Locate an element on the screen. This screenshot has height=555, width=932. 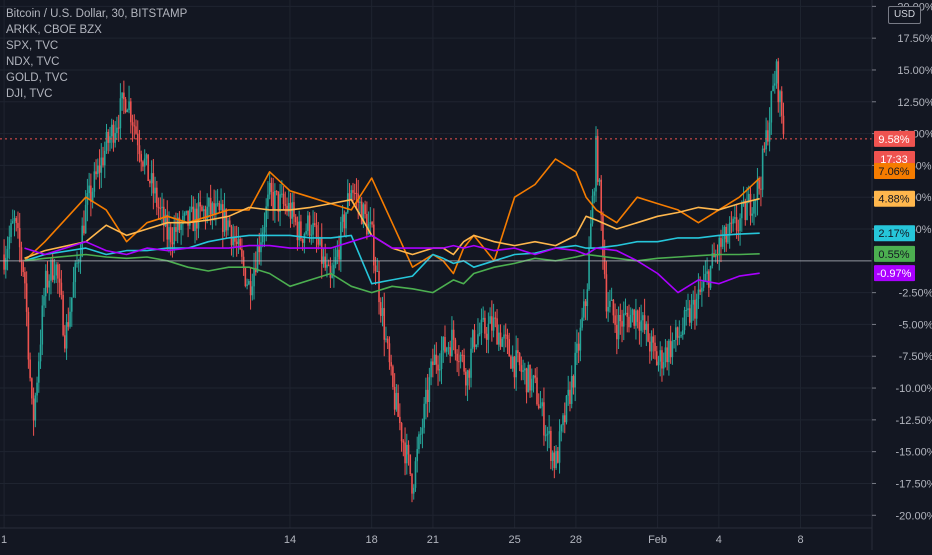
y-tick-label: -10.00% is located at coordinates (914, 389).